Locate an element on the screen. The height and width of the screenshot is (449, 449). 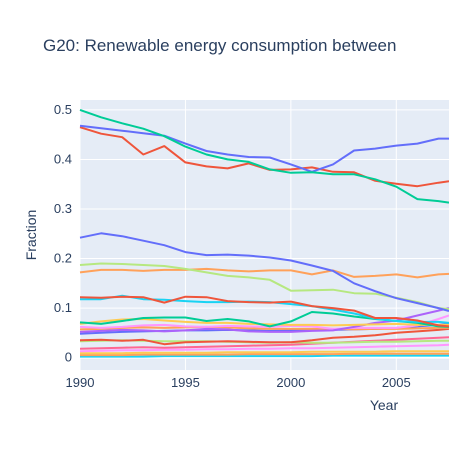
x-tick-label: 1995 is located at coordinates (185, 382).